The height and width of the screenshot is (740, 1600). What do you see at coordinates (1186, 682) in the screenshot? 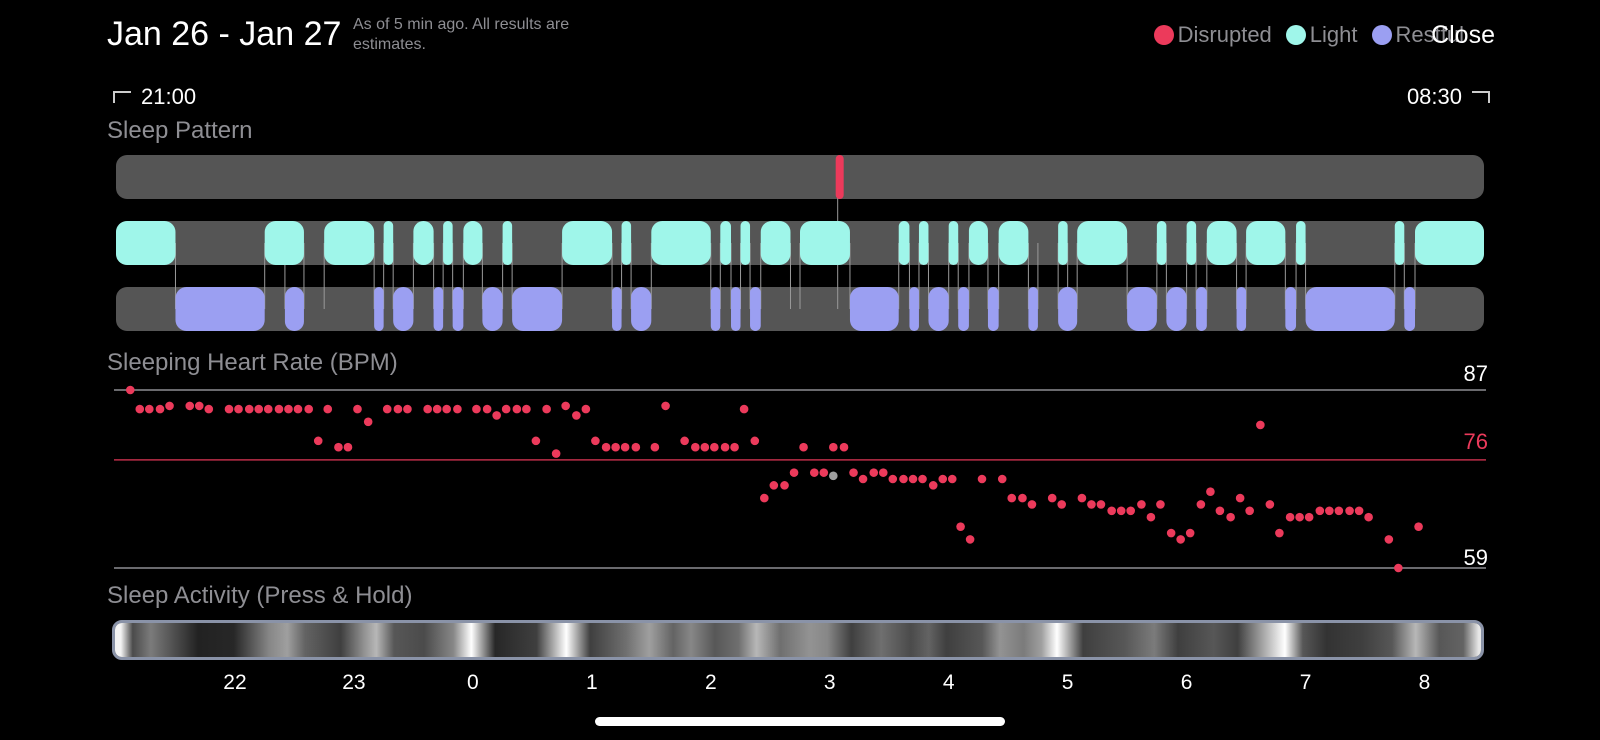
I see `time-axis-tick: 6` at bounding box center [1186, 682].